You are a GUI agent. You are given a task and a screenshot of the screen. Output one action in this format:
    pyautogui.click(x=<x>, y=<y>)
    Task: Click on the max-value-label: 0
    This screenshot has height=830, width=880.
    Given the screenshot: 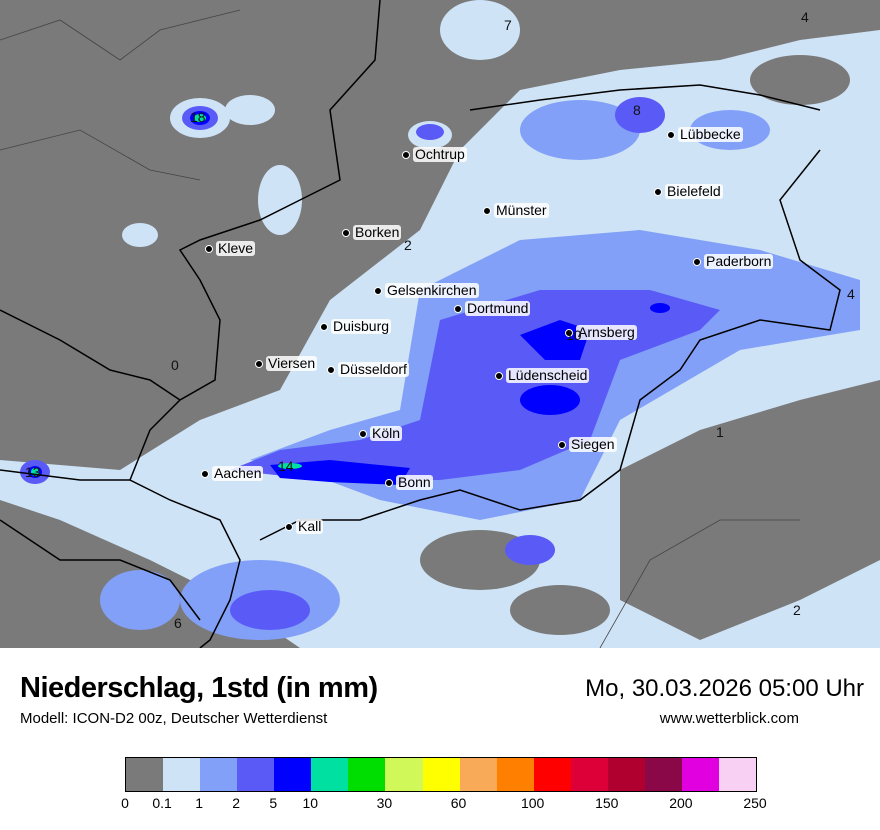 What is the action you would take?
    pyautogui.click(x=175, y=365)
    